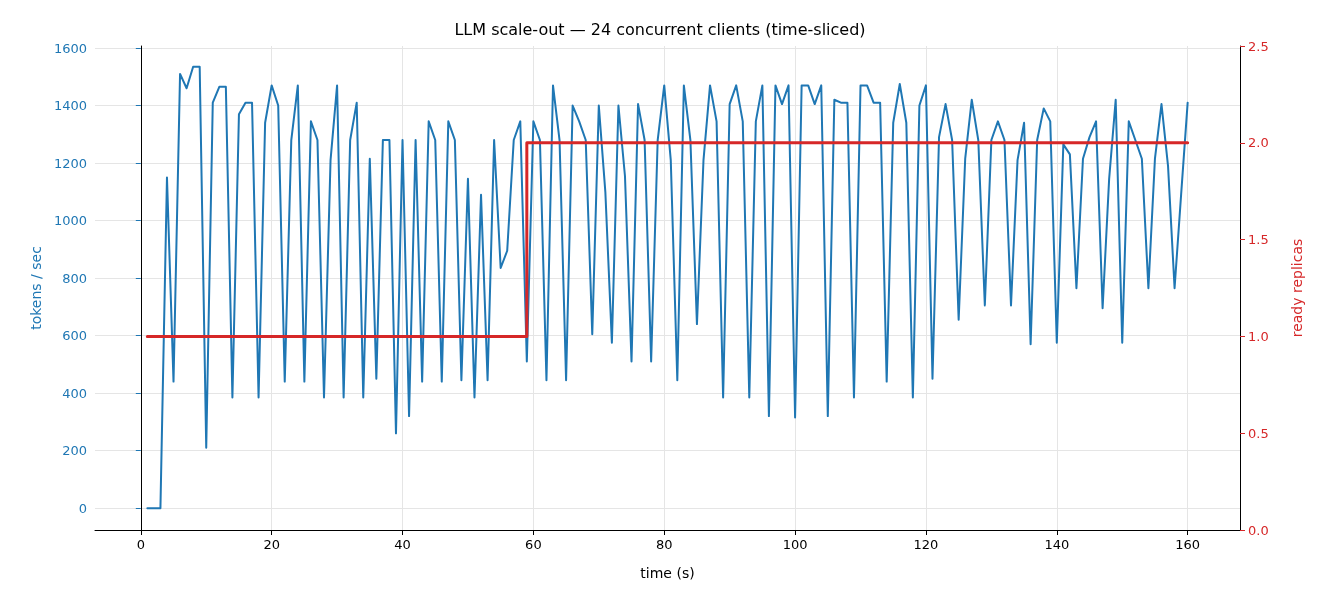 This screenshot has height=600, width=1320. What do you see at coordinates (1258, 143) in the screenshot?
I see `y2-tick-label: 2.0` at bounding box center [1258, 143].